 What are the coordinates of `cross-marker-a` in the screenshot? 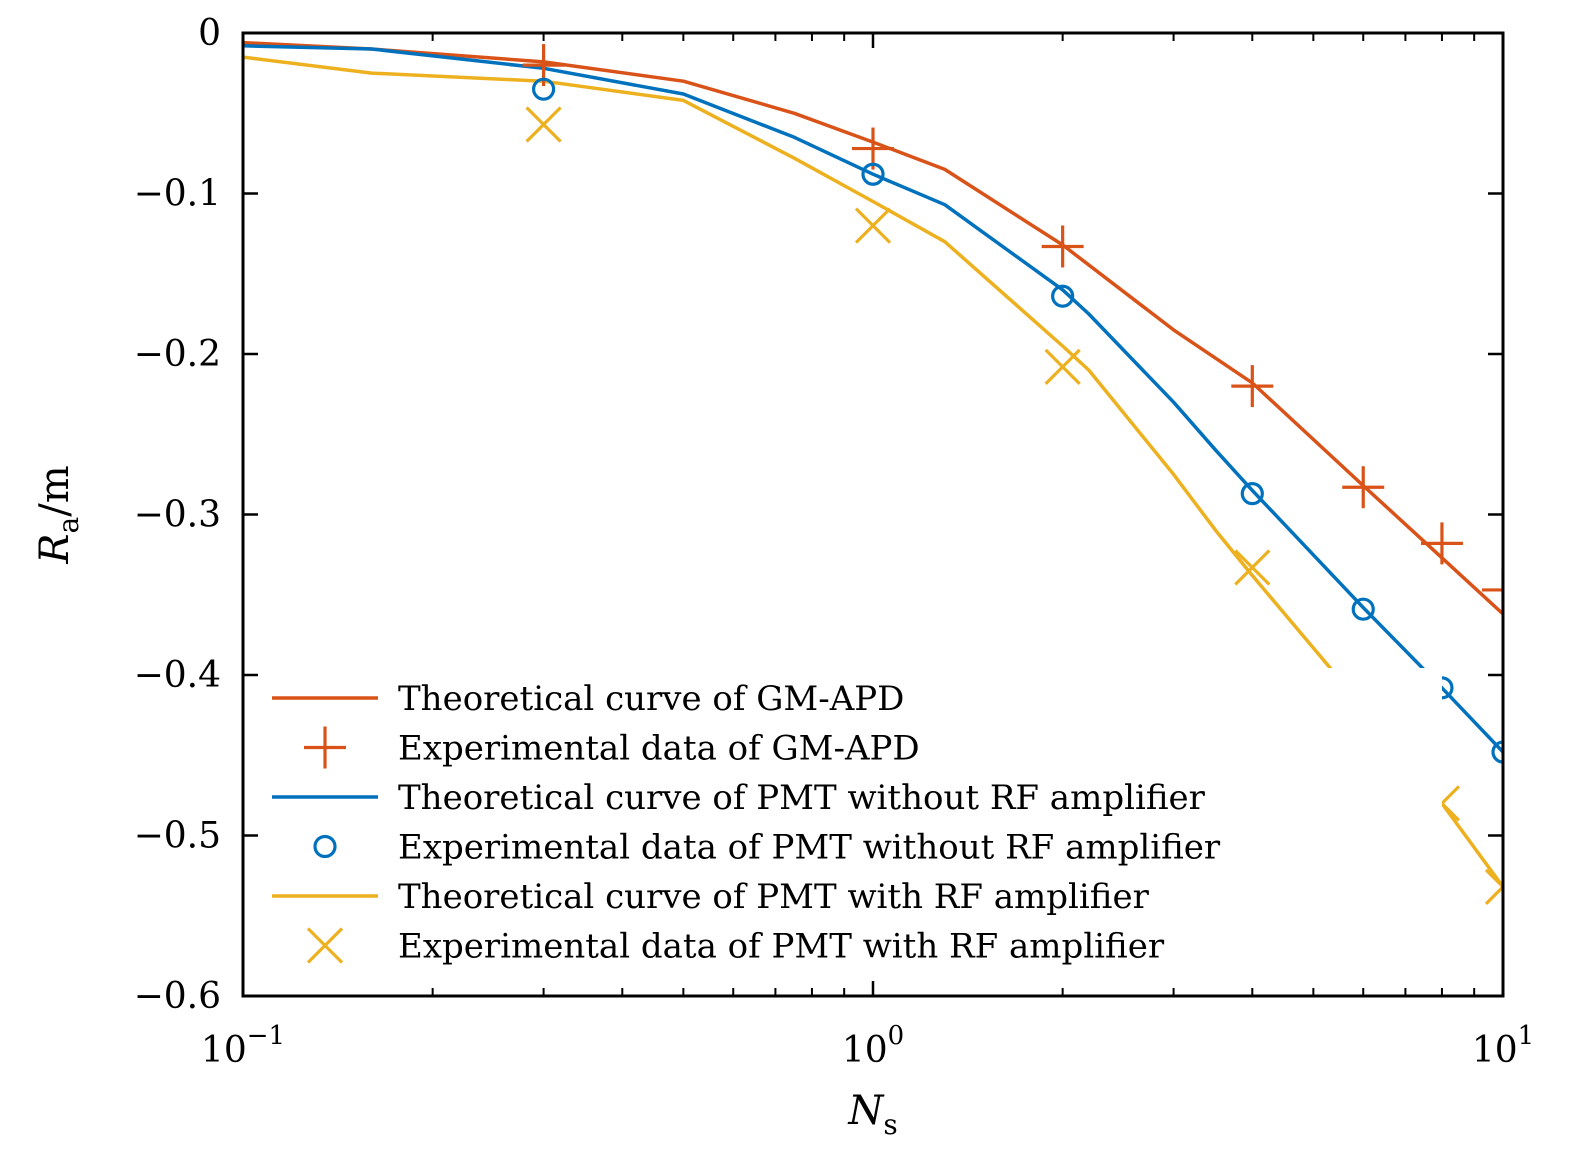 It's located at (1493, 879).